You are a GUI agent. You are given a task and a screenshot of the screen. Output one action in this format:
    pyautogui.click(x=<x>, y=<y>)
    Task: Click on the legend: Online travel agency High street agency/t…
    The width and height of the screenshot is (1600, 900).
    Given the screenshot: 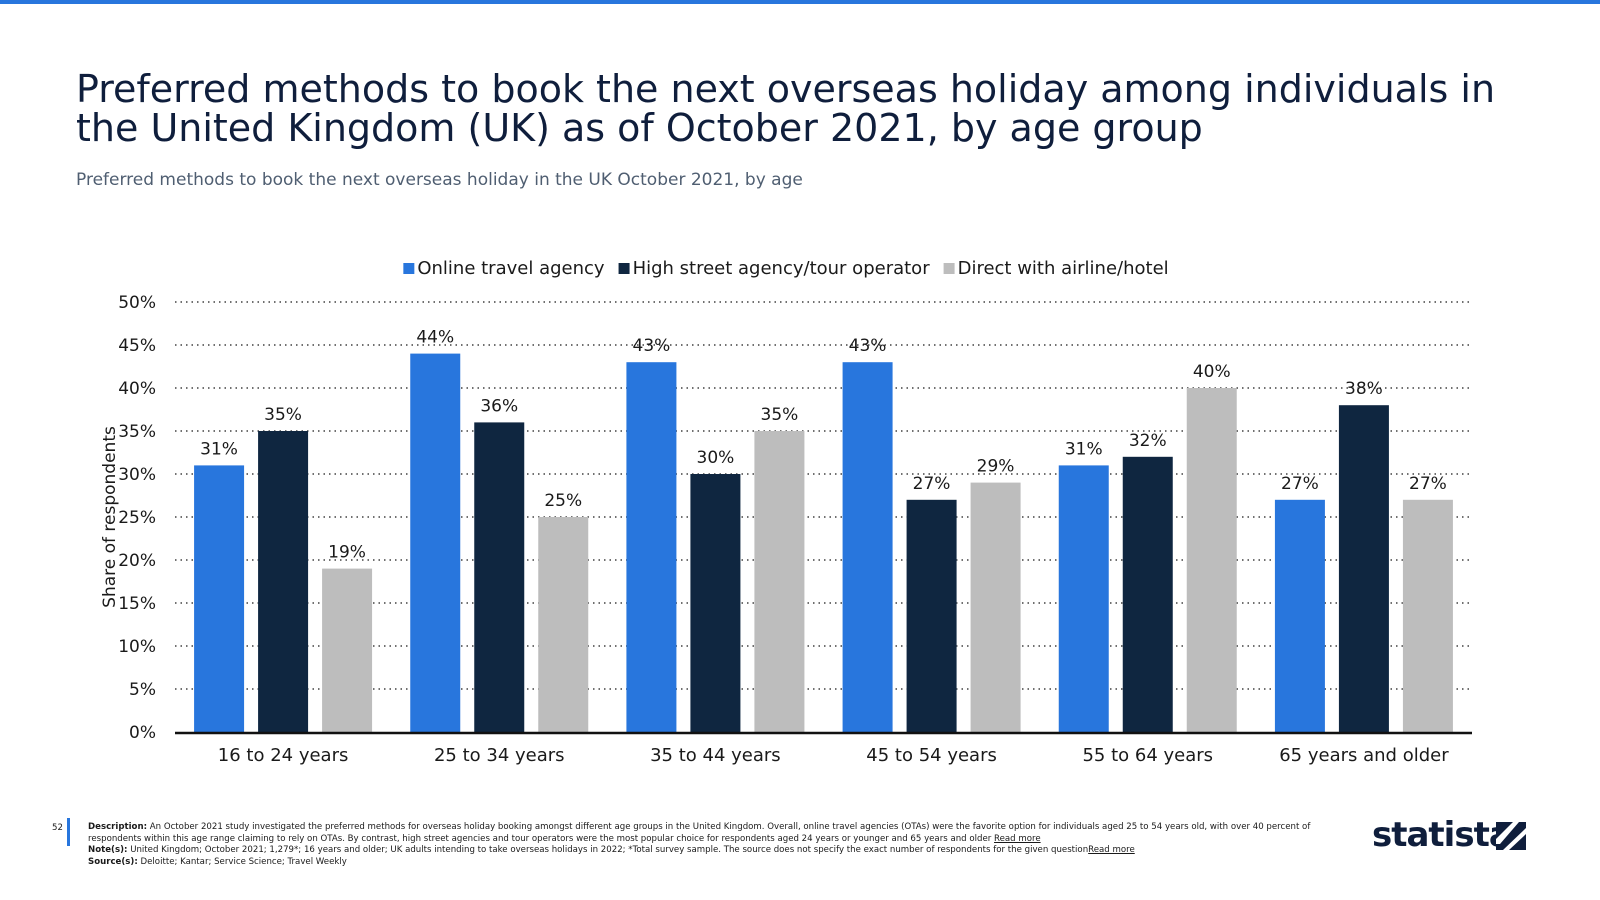 What is the action you would take?
    pyautogui.click(x=786, y=268)
    